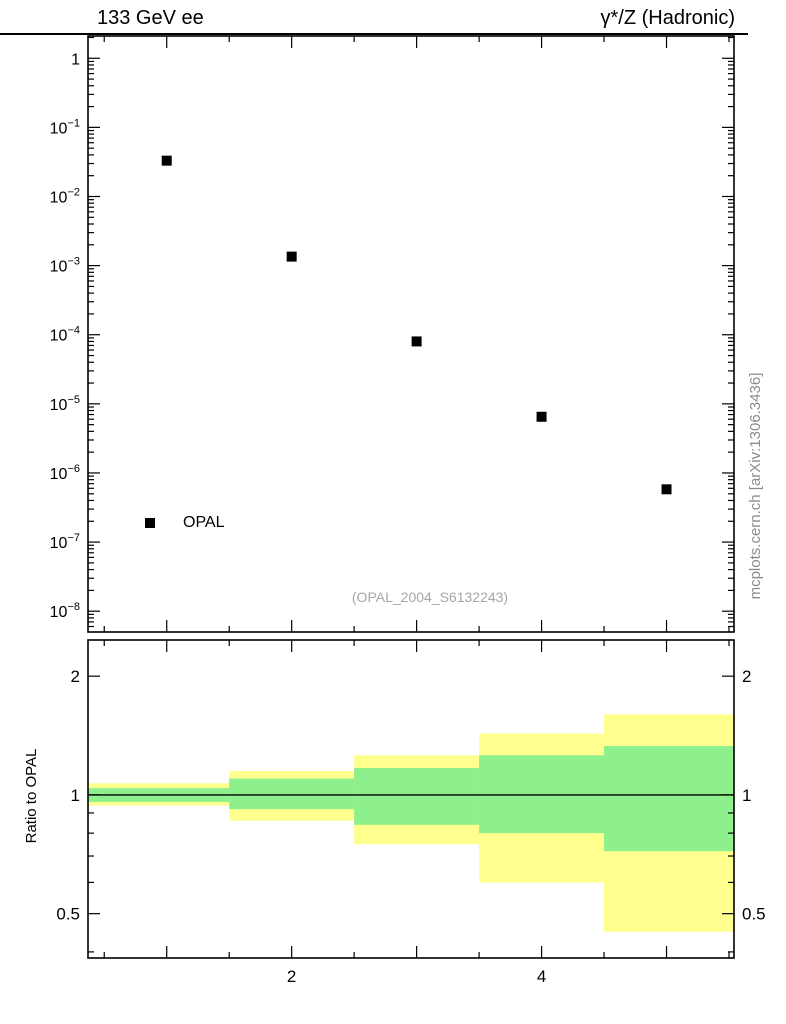 This screenshot has height=1024, width=786. Describe the element at coordinates (292, 794) in the screenshot. I see `ratio-band-stat-bin1` at that location.